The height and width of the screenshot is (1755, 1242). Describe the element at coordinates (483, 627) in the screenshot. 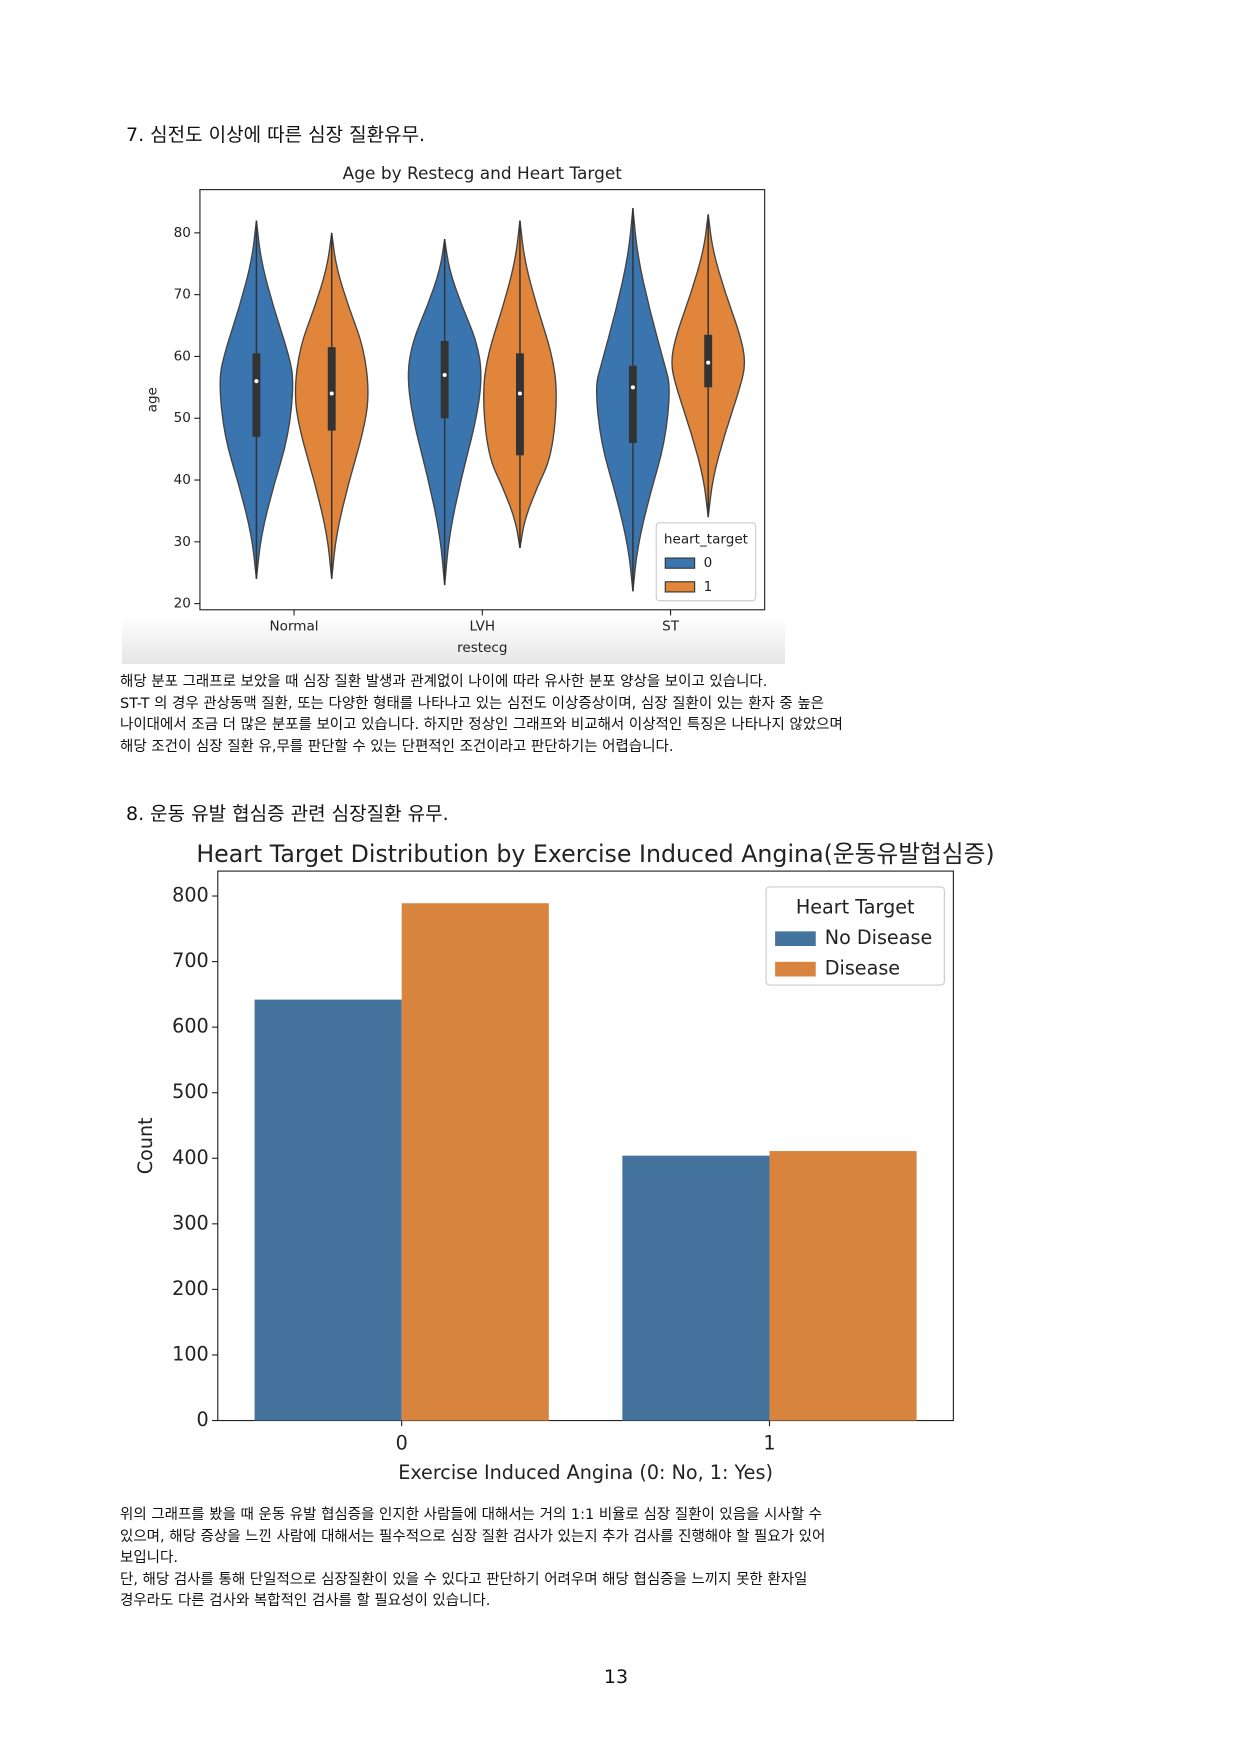

I see `x-tick-label: LVH` at that location.